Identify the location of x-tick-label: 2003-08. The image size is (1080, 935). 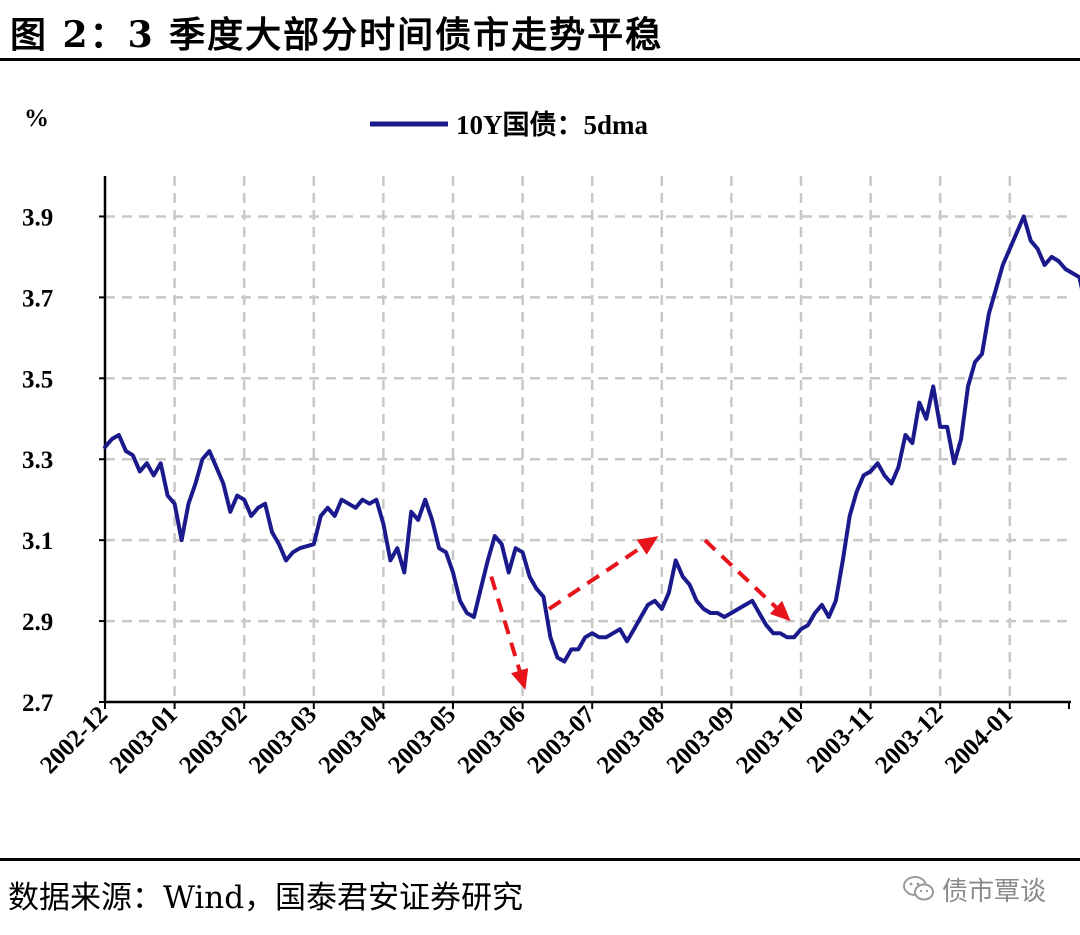
(631, 740).